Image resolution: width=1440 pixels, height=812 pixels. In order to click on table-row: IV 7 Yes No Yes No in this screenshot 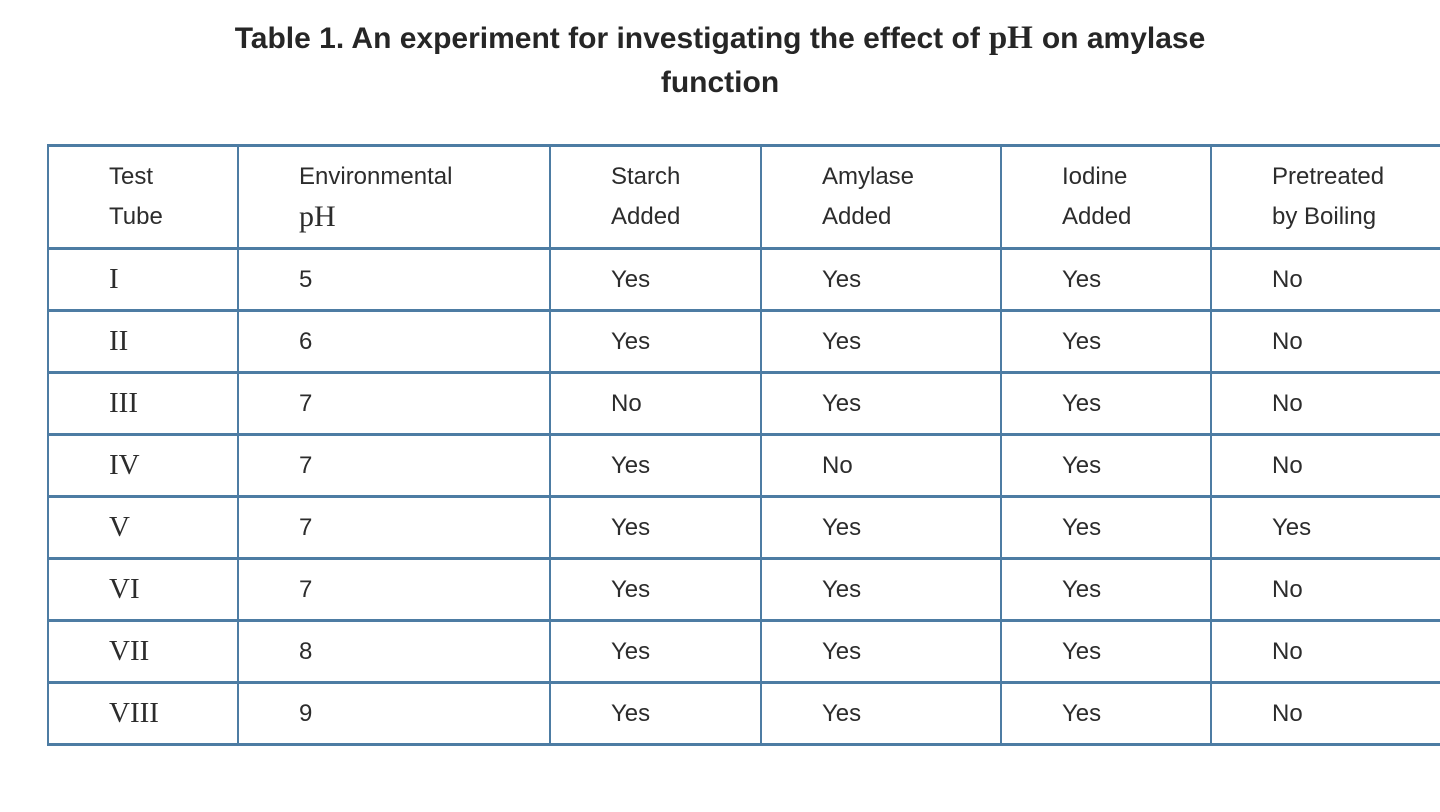, I will do `click(743, 465)`.